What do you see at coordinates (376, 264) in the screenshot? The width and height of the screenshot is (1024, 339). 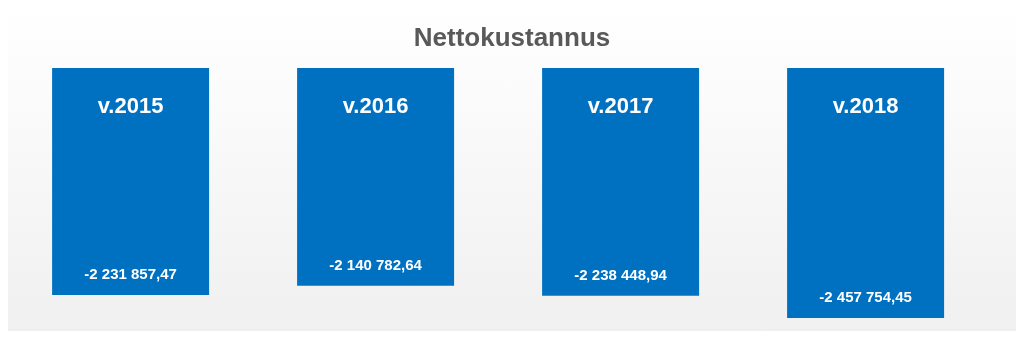 I see `data-label: -2 140 782,64` at bounding box center [376, 264].